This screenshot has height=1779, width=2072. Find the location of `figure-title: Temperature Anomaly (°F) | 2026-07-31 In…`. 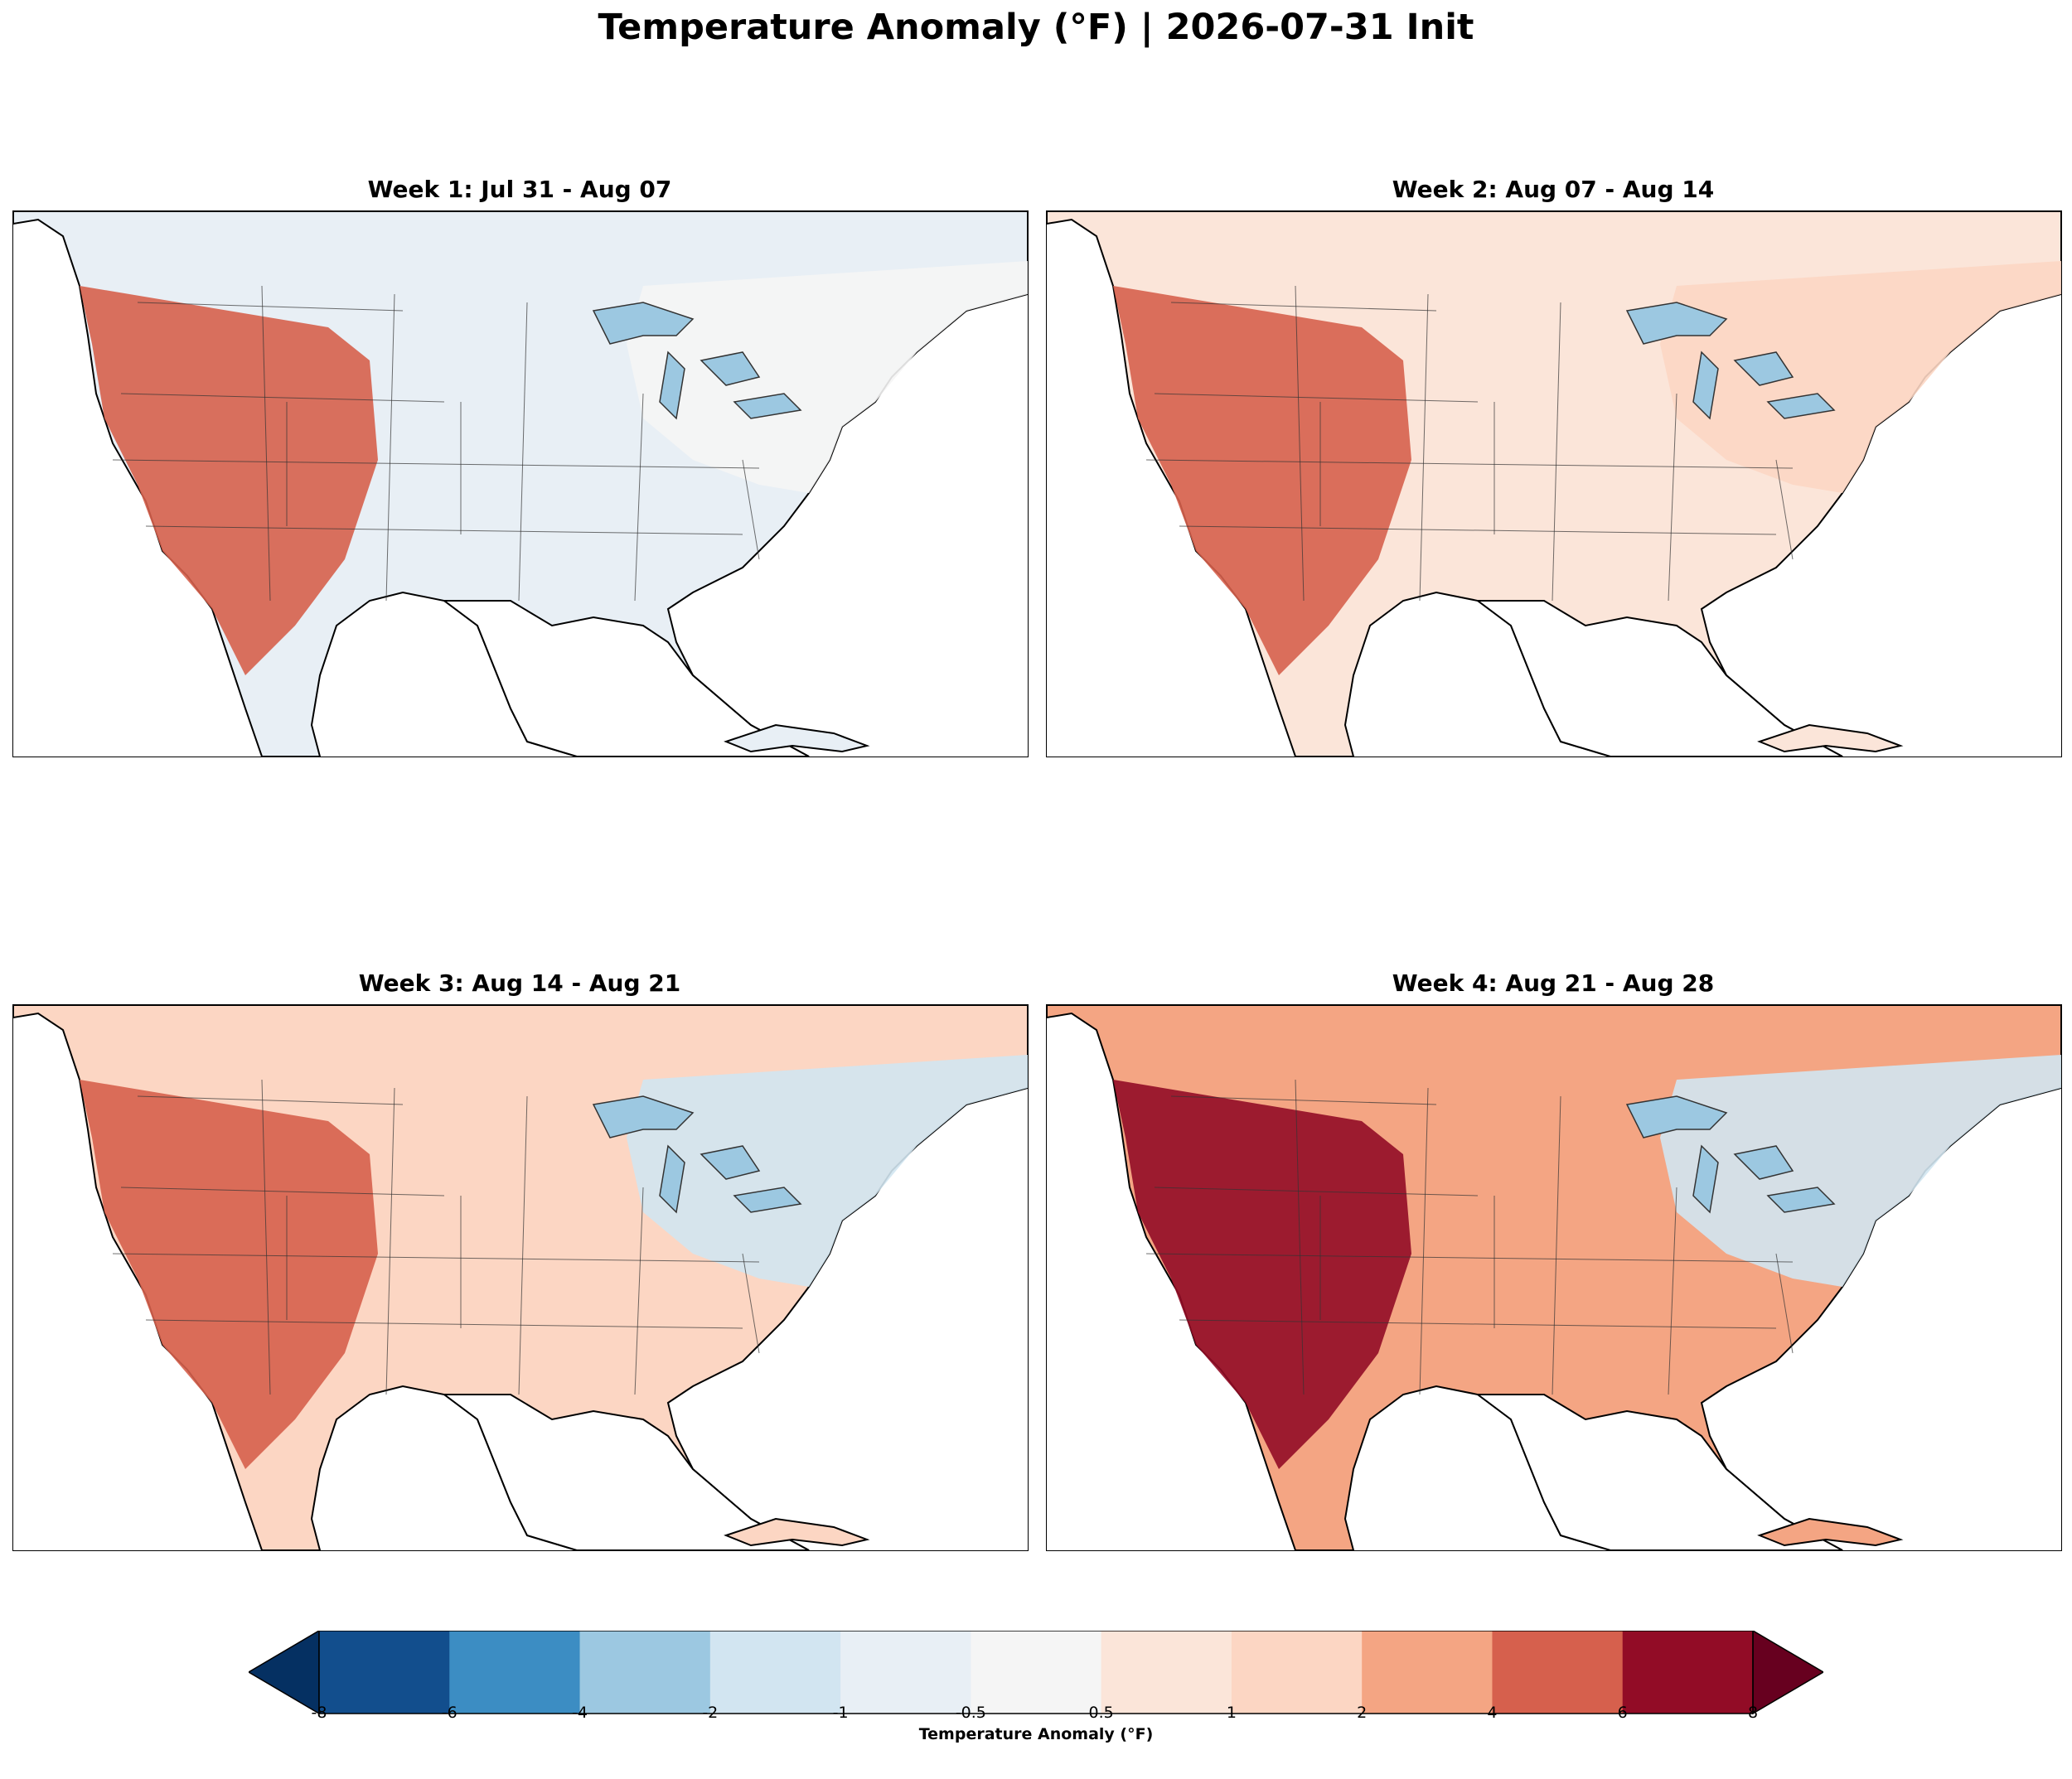

figure-title: Temperature Anomaly (°F) | 2026-07-31 In… is located at coordinates (1036, 27).